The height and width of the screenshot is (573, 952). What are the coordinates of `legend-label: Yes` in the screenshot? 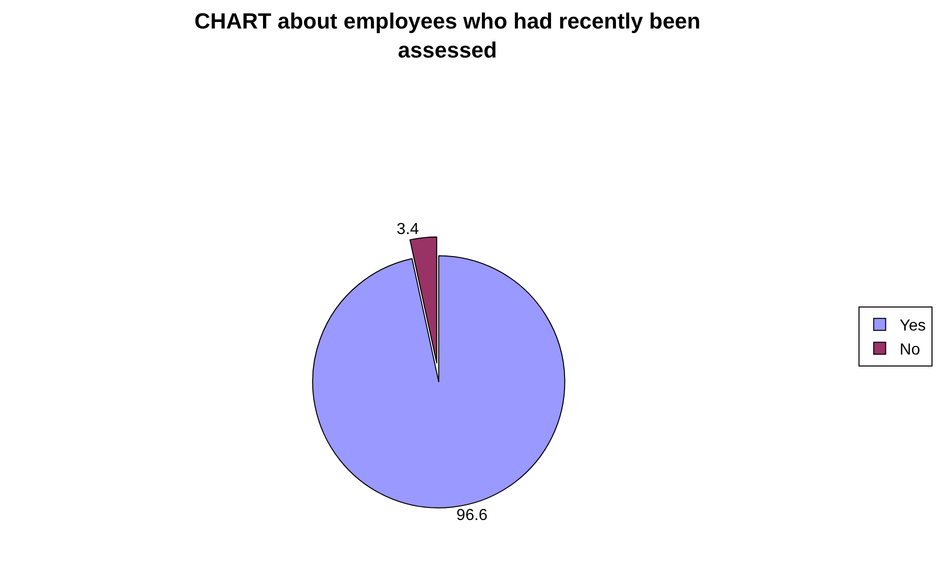 It's located at (913, 326).